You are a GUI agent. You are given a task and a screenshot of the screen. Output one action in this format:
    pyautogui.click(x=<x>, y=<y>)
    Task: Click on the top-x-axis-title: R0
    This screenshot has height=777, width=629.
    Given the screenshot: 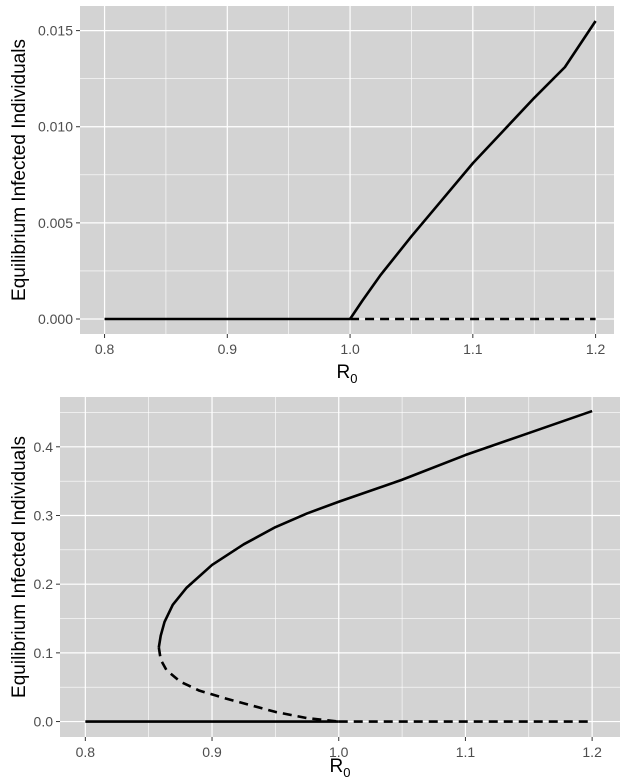 What is the action you would take?
    pyautogui.click(x=347, y=374)
    